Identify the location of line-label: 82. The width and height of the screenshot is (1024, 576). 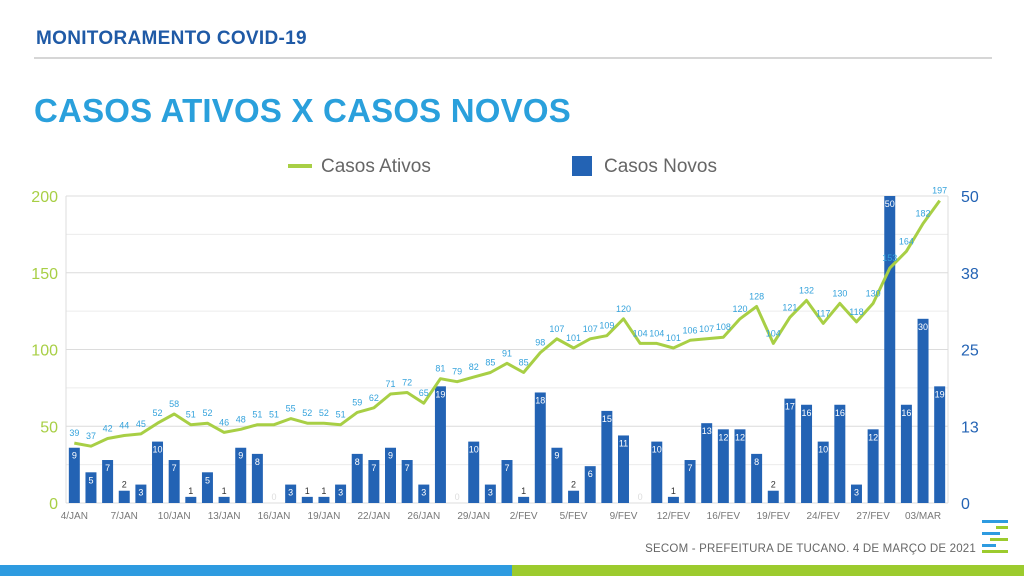
(474, 367).